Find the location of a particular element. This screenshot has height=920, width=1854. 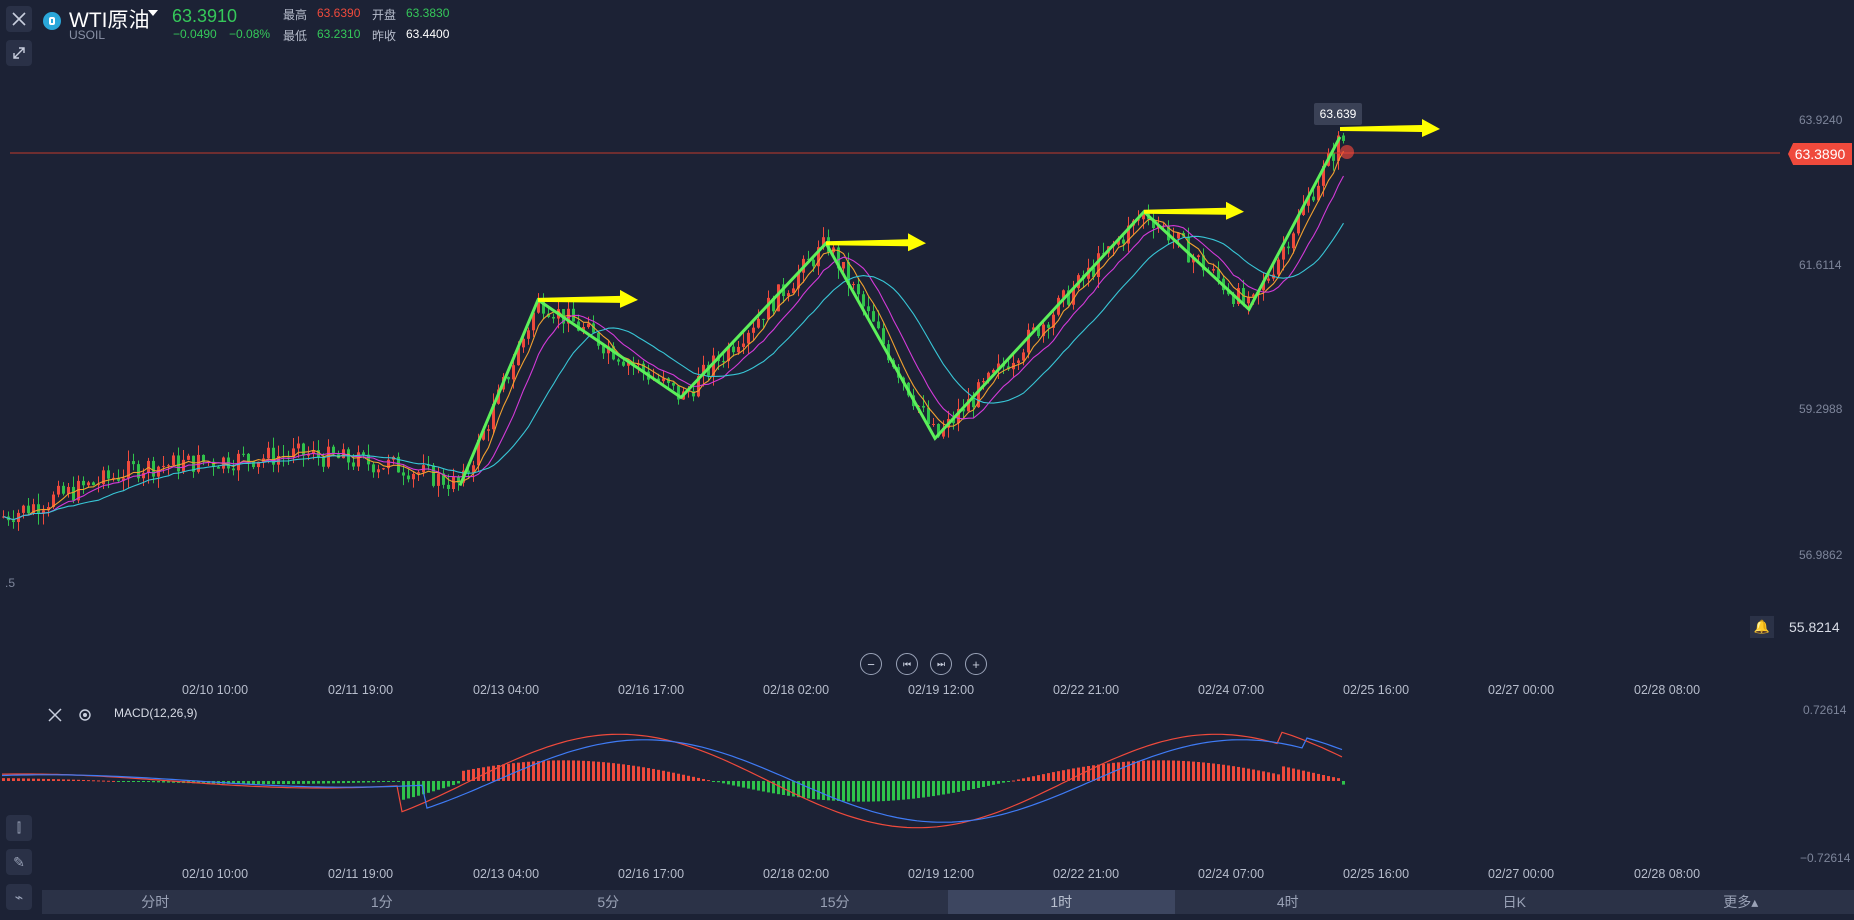

tab-timeframe: 5分 is located at coordinates (608, 902).